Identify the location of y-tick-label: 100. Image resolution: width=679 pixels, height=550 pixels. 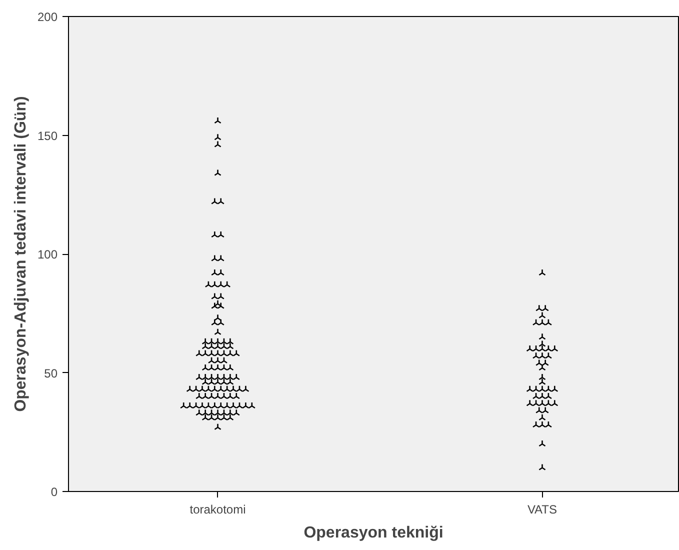
(47, 255).